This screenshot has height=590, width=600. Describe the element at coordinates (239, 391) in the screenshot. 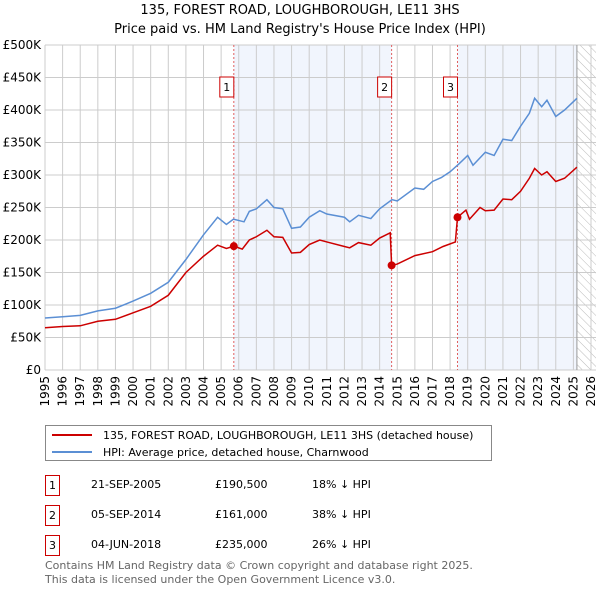

I see `x-tick-label: 2006` at that location.